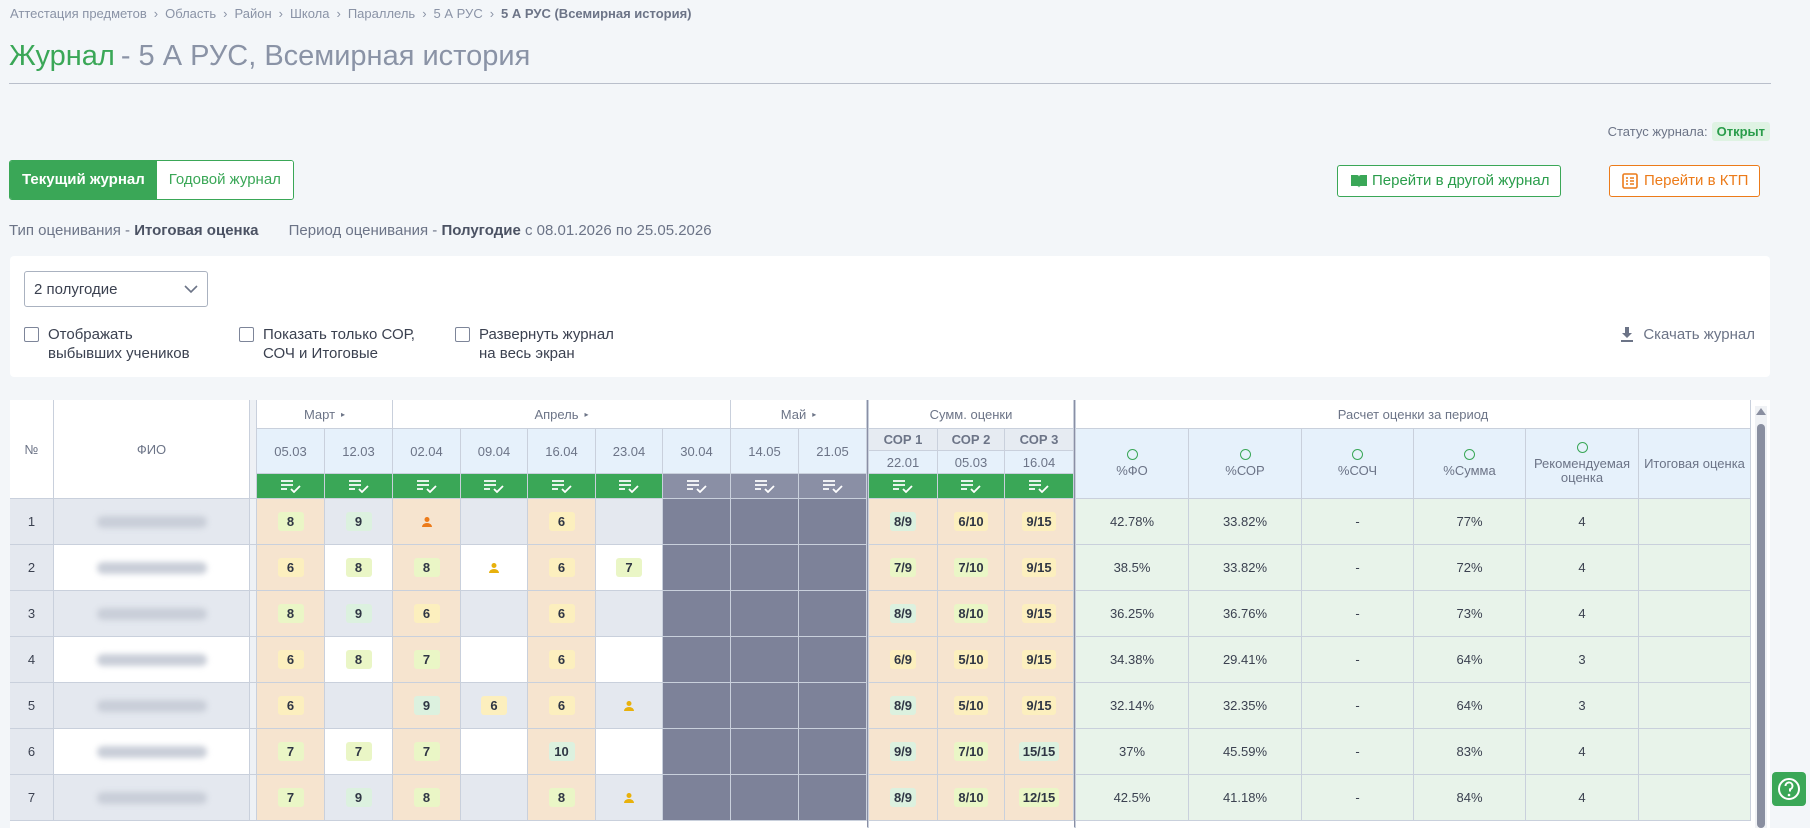 Image resolution: width=1810 pixels, height=828 pixels. I want to click on journal-status: Статус журнала: Открыт, so click(1688, 131).